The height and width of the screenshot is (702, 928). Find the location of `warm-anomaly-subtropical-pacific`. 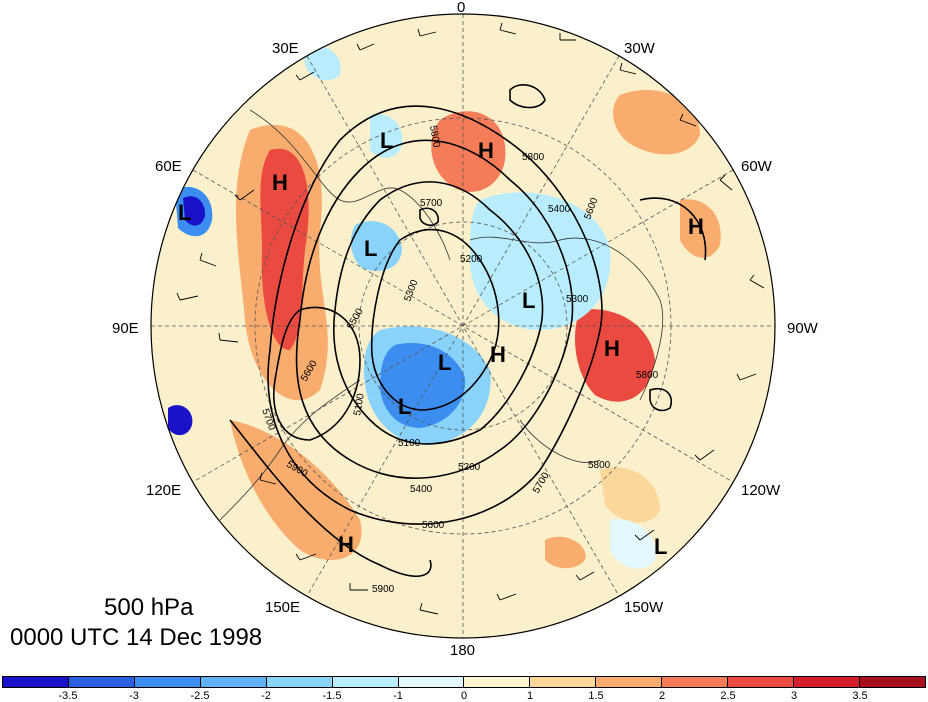

warm-anomaly-subtropical-pacific is located at coordinates (630, 495).